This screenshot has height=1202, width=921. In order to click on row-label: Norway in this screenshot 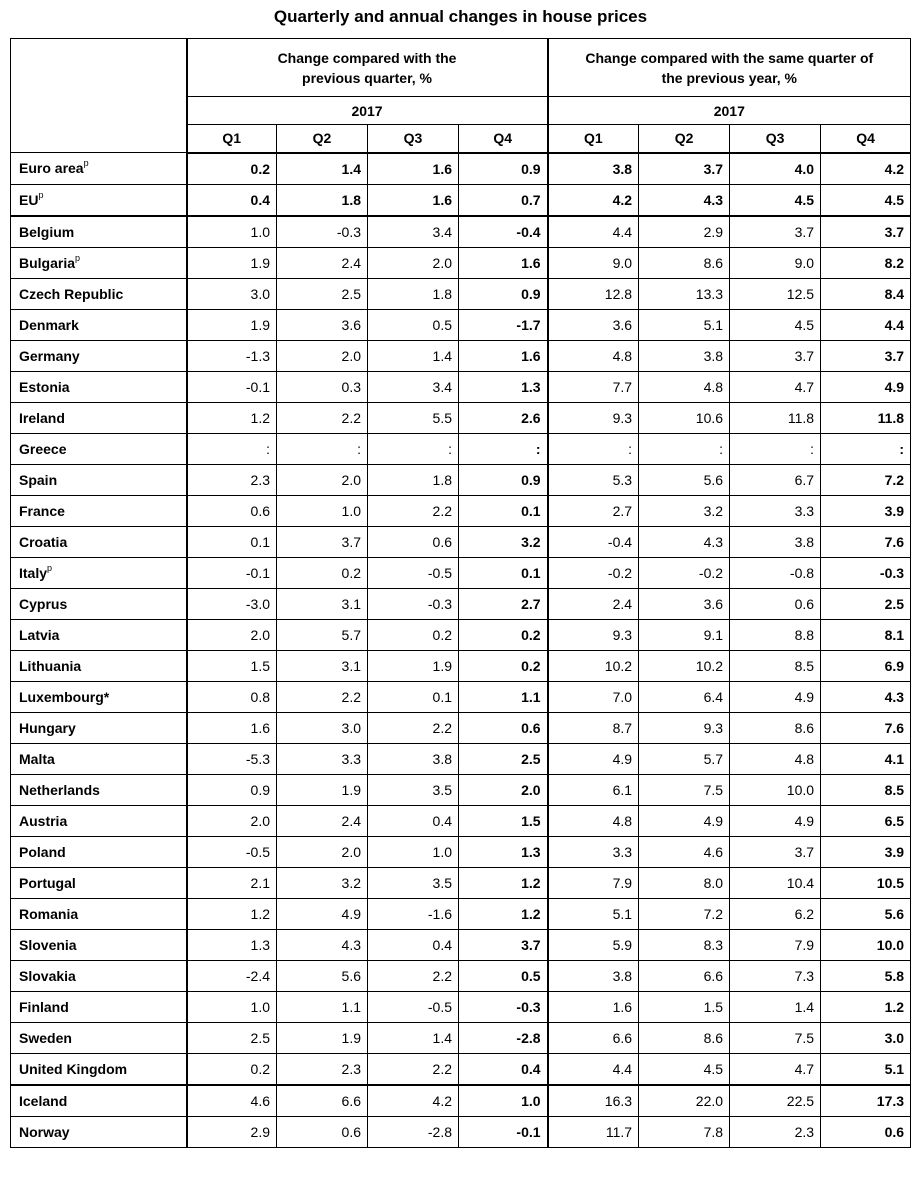, I will do `click(99, 1131)`.